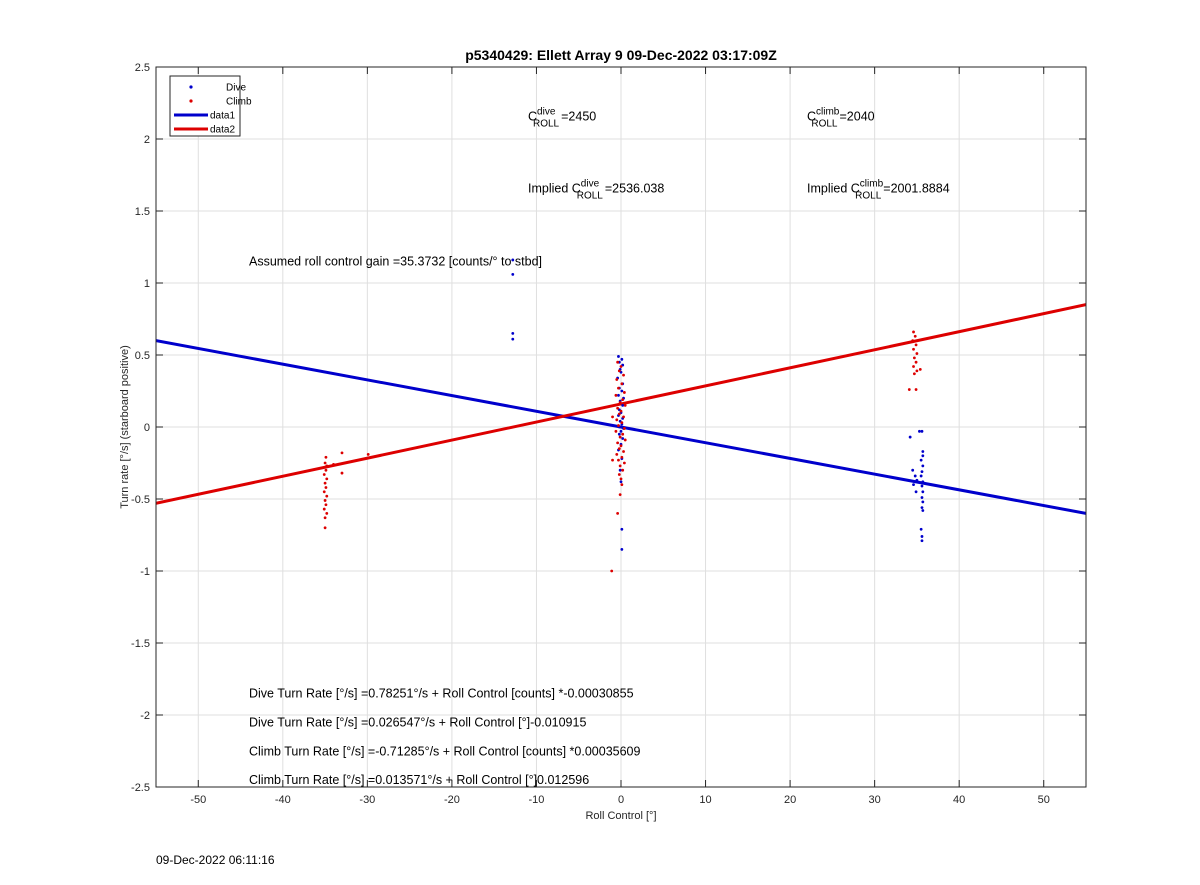  Describe the element at coordinates (140, 644) in the screenshot. I see `y-tick-label: -1.5` at that location.